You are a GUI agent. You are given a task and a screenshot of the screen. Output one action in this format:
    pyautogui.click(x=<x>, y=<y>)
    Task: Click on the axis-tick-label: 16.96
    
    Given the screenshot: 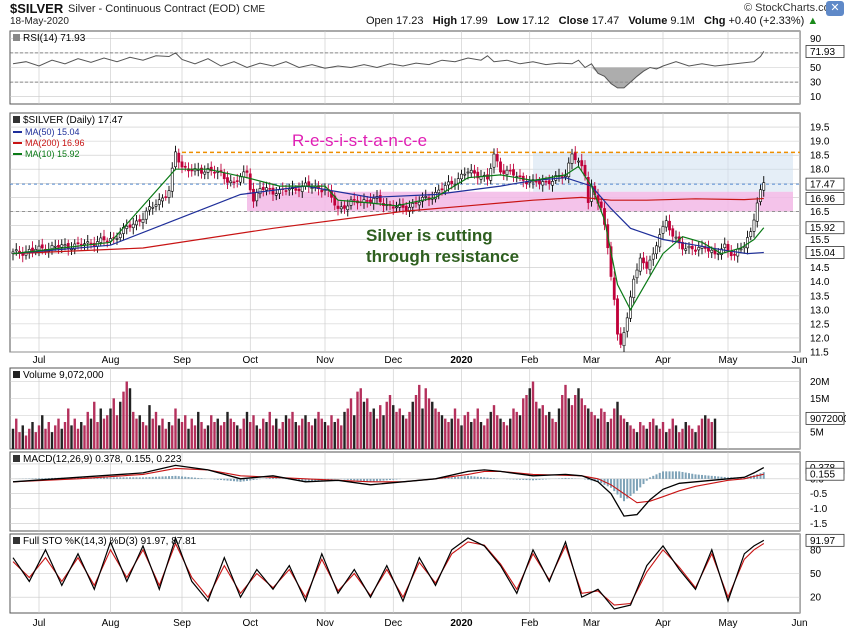 What is the action you would take?
    pyautogui.click(x=822, y=199)
    